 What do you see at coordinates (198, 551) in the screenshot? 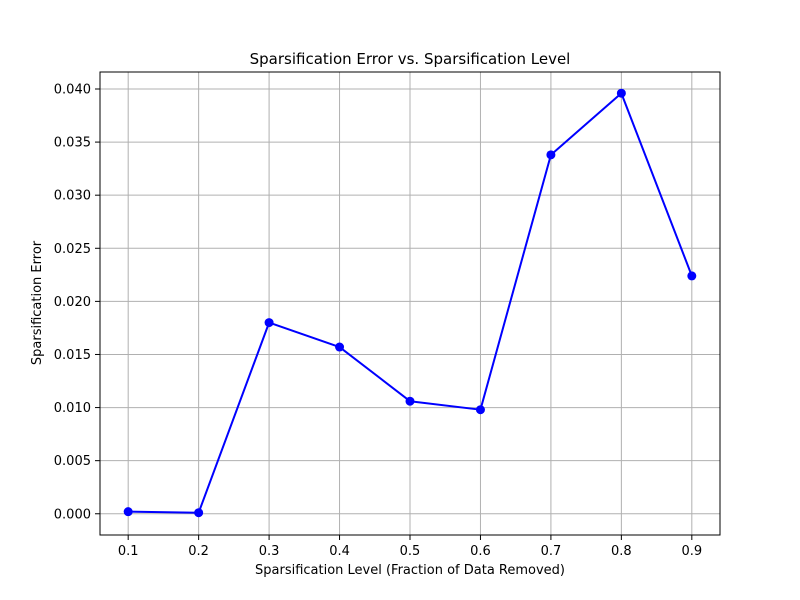
I see `x-tick-label: 0.2` at bounding box center [198, 551].